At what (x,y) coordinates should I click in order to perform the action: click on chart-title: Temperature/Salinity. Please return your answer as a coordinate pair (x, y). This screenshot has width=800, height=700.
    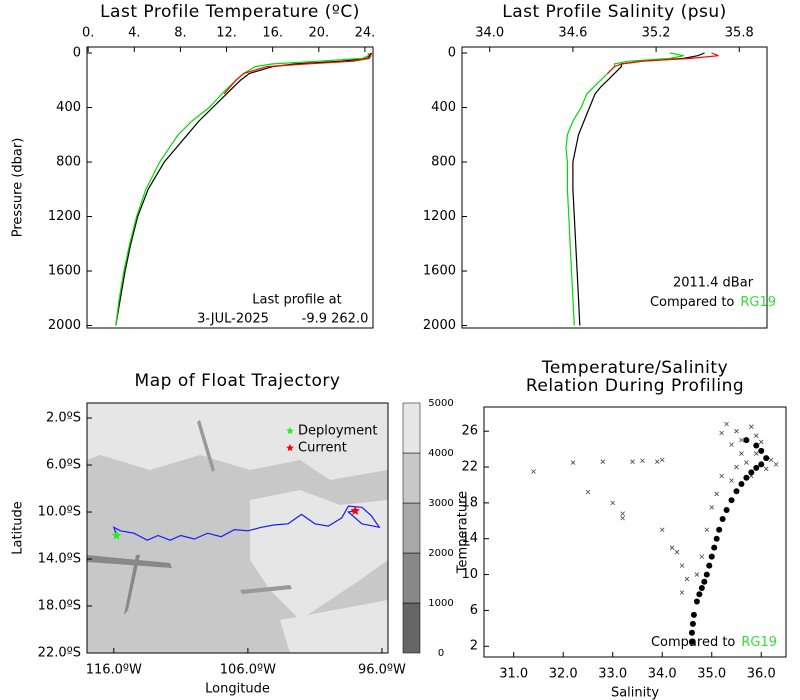
    Looking at the image, I should click on (634, 368).